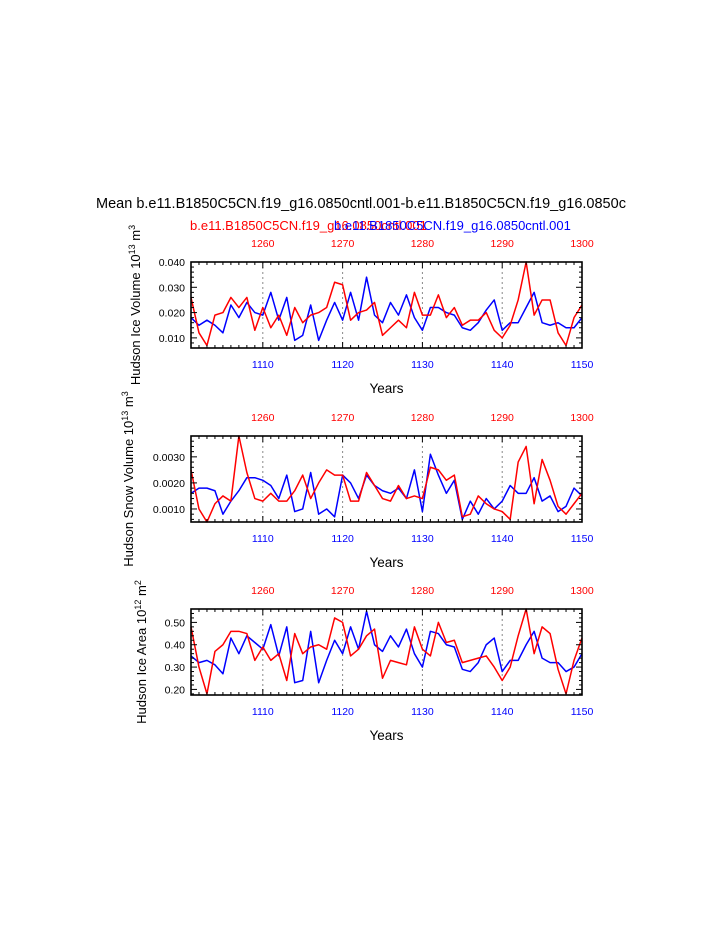  What do you see at coordinates (128, 494) in the screenshot?
I see `y-axis-label-text: Hudson Snow Volume 10` at bounding box center [128, 494].